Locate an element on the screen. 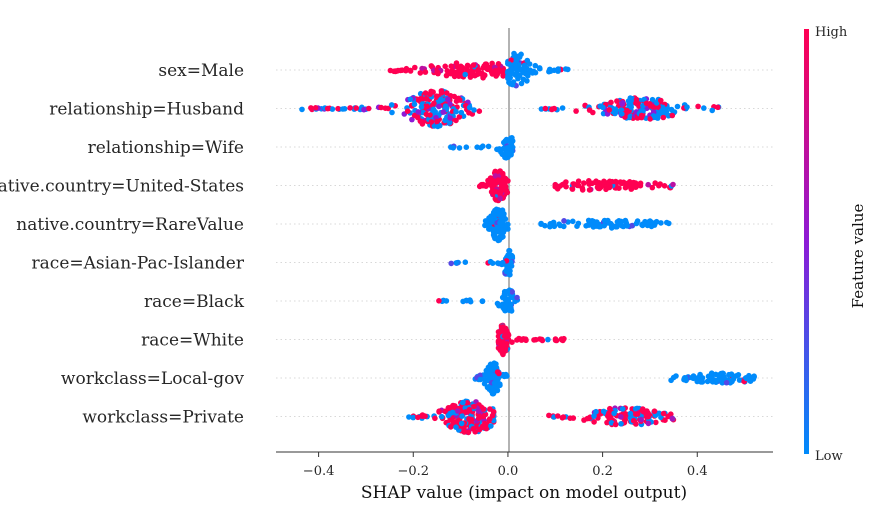 This screenshot has height=511, width=877. feature-label: workclass=Local-gov is located at coordinates (152, 379).